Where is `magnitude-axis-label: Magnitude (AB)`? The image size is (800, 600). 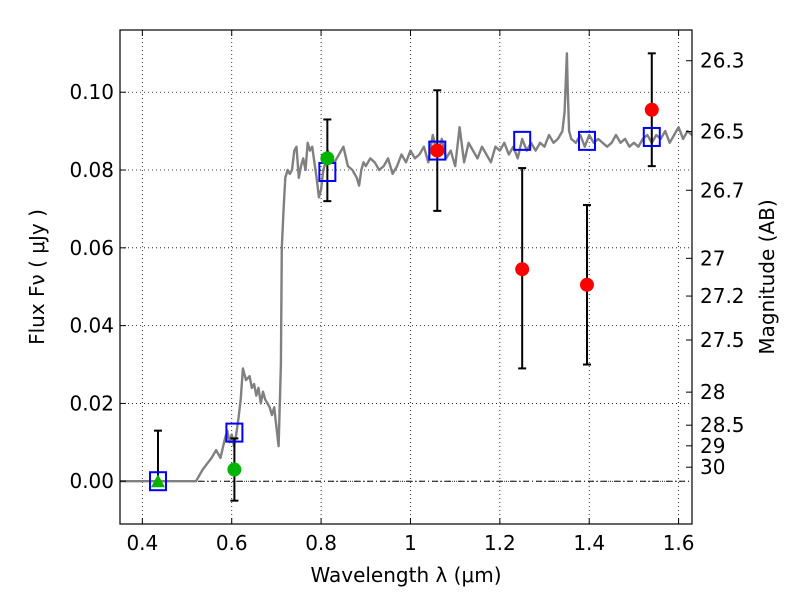 magnitude-axis-label: Magnitude (AB) is located at coordinates (767, 276).